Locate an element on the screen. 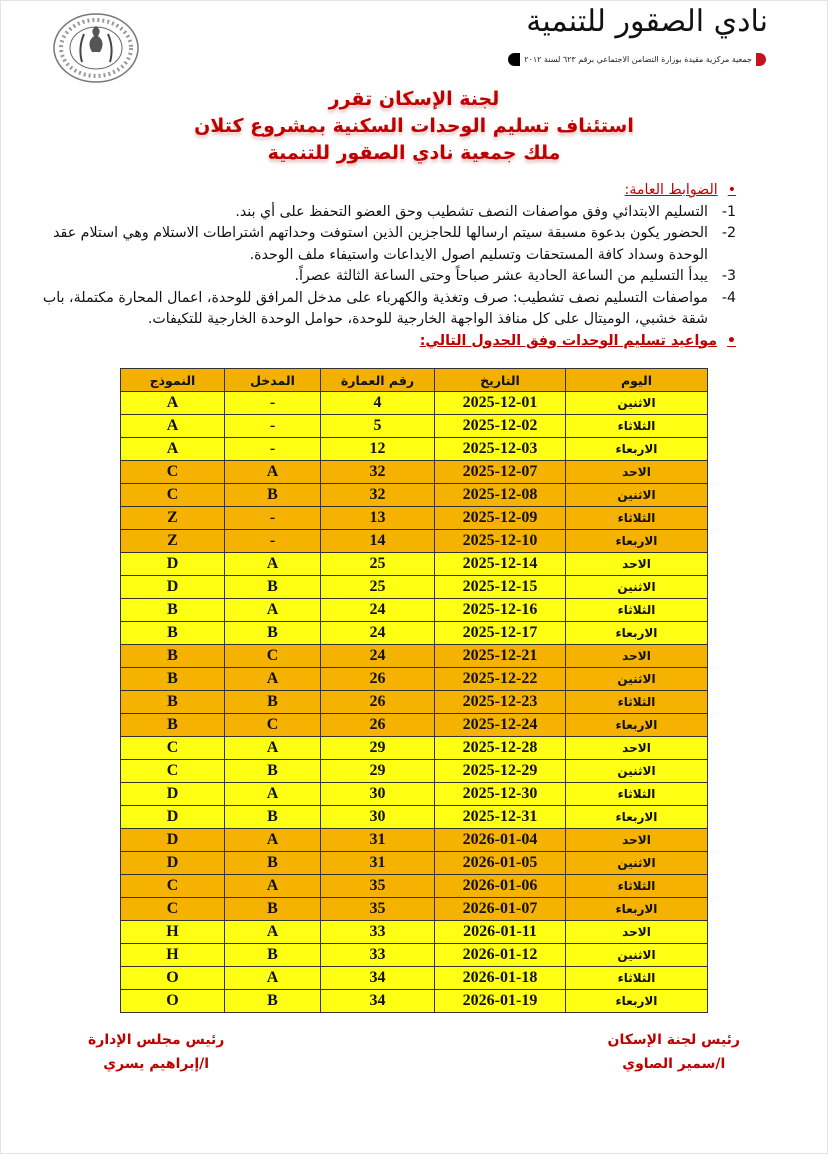  table-row: الاحد 2026-01-04 31 A D is located at coordinates (414, 840).